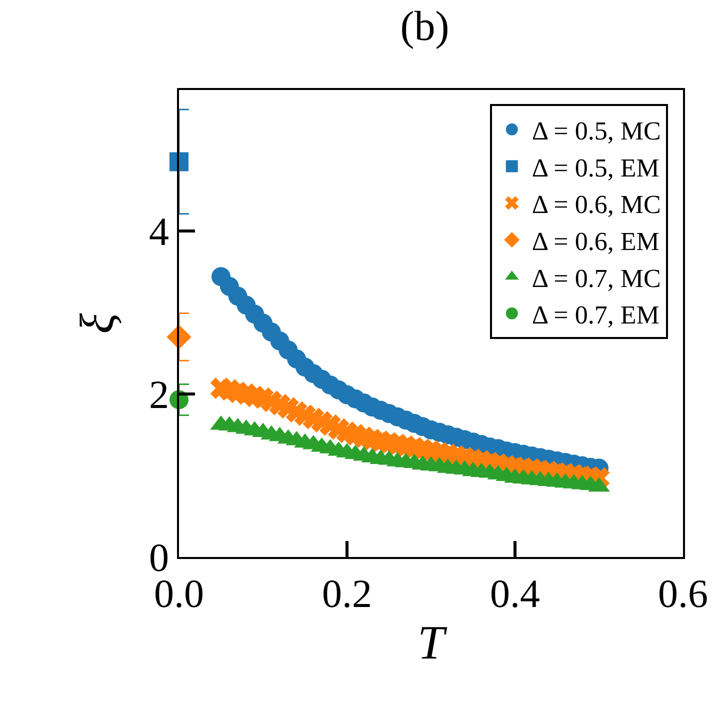  Describe the element at coordinates (347, 593) in the screenshot. I see `x-tick-label: 0.2` at that location.